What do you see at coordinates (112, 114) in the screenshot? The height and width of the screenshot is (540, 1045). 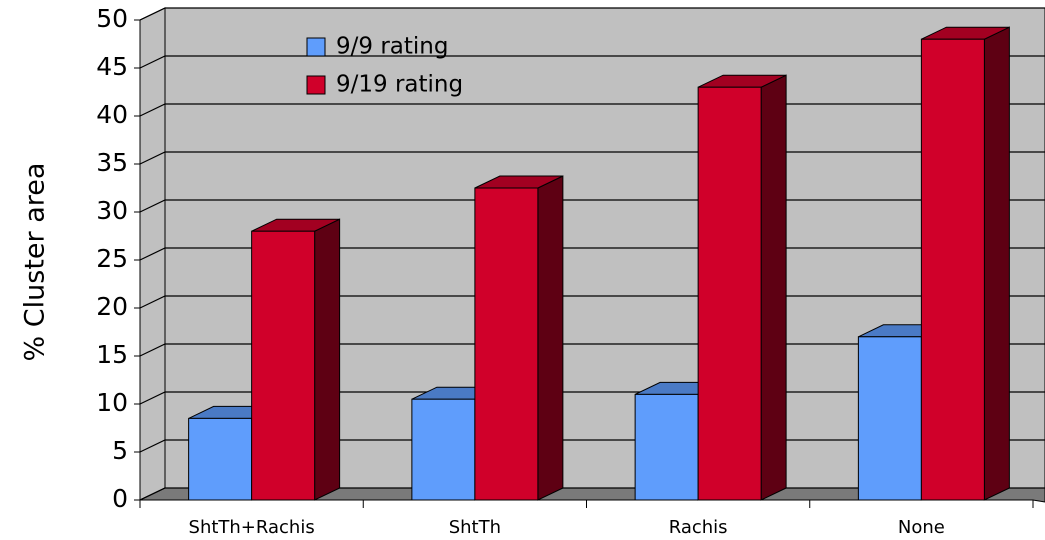 I see `y-tick-label: 40` at bounding box center [112, 114].